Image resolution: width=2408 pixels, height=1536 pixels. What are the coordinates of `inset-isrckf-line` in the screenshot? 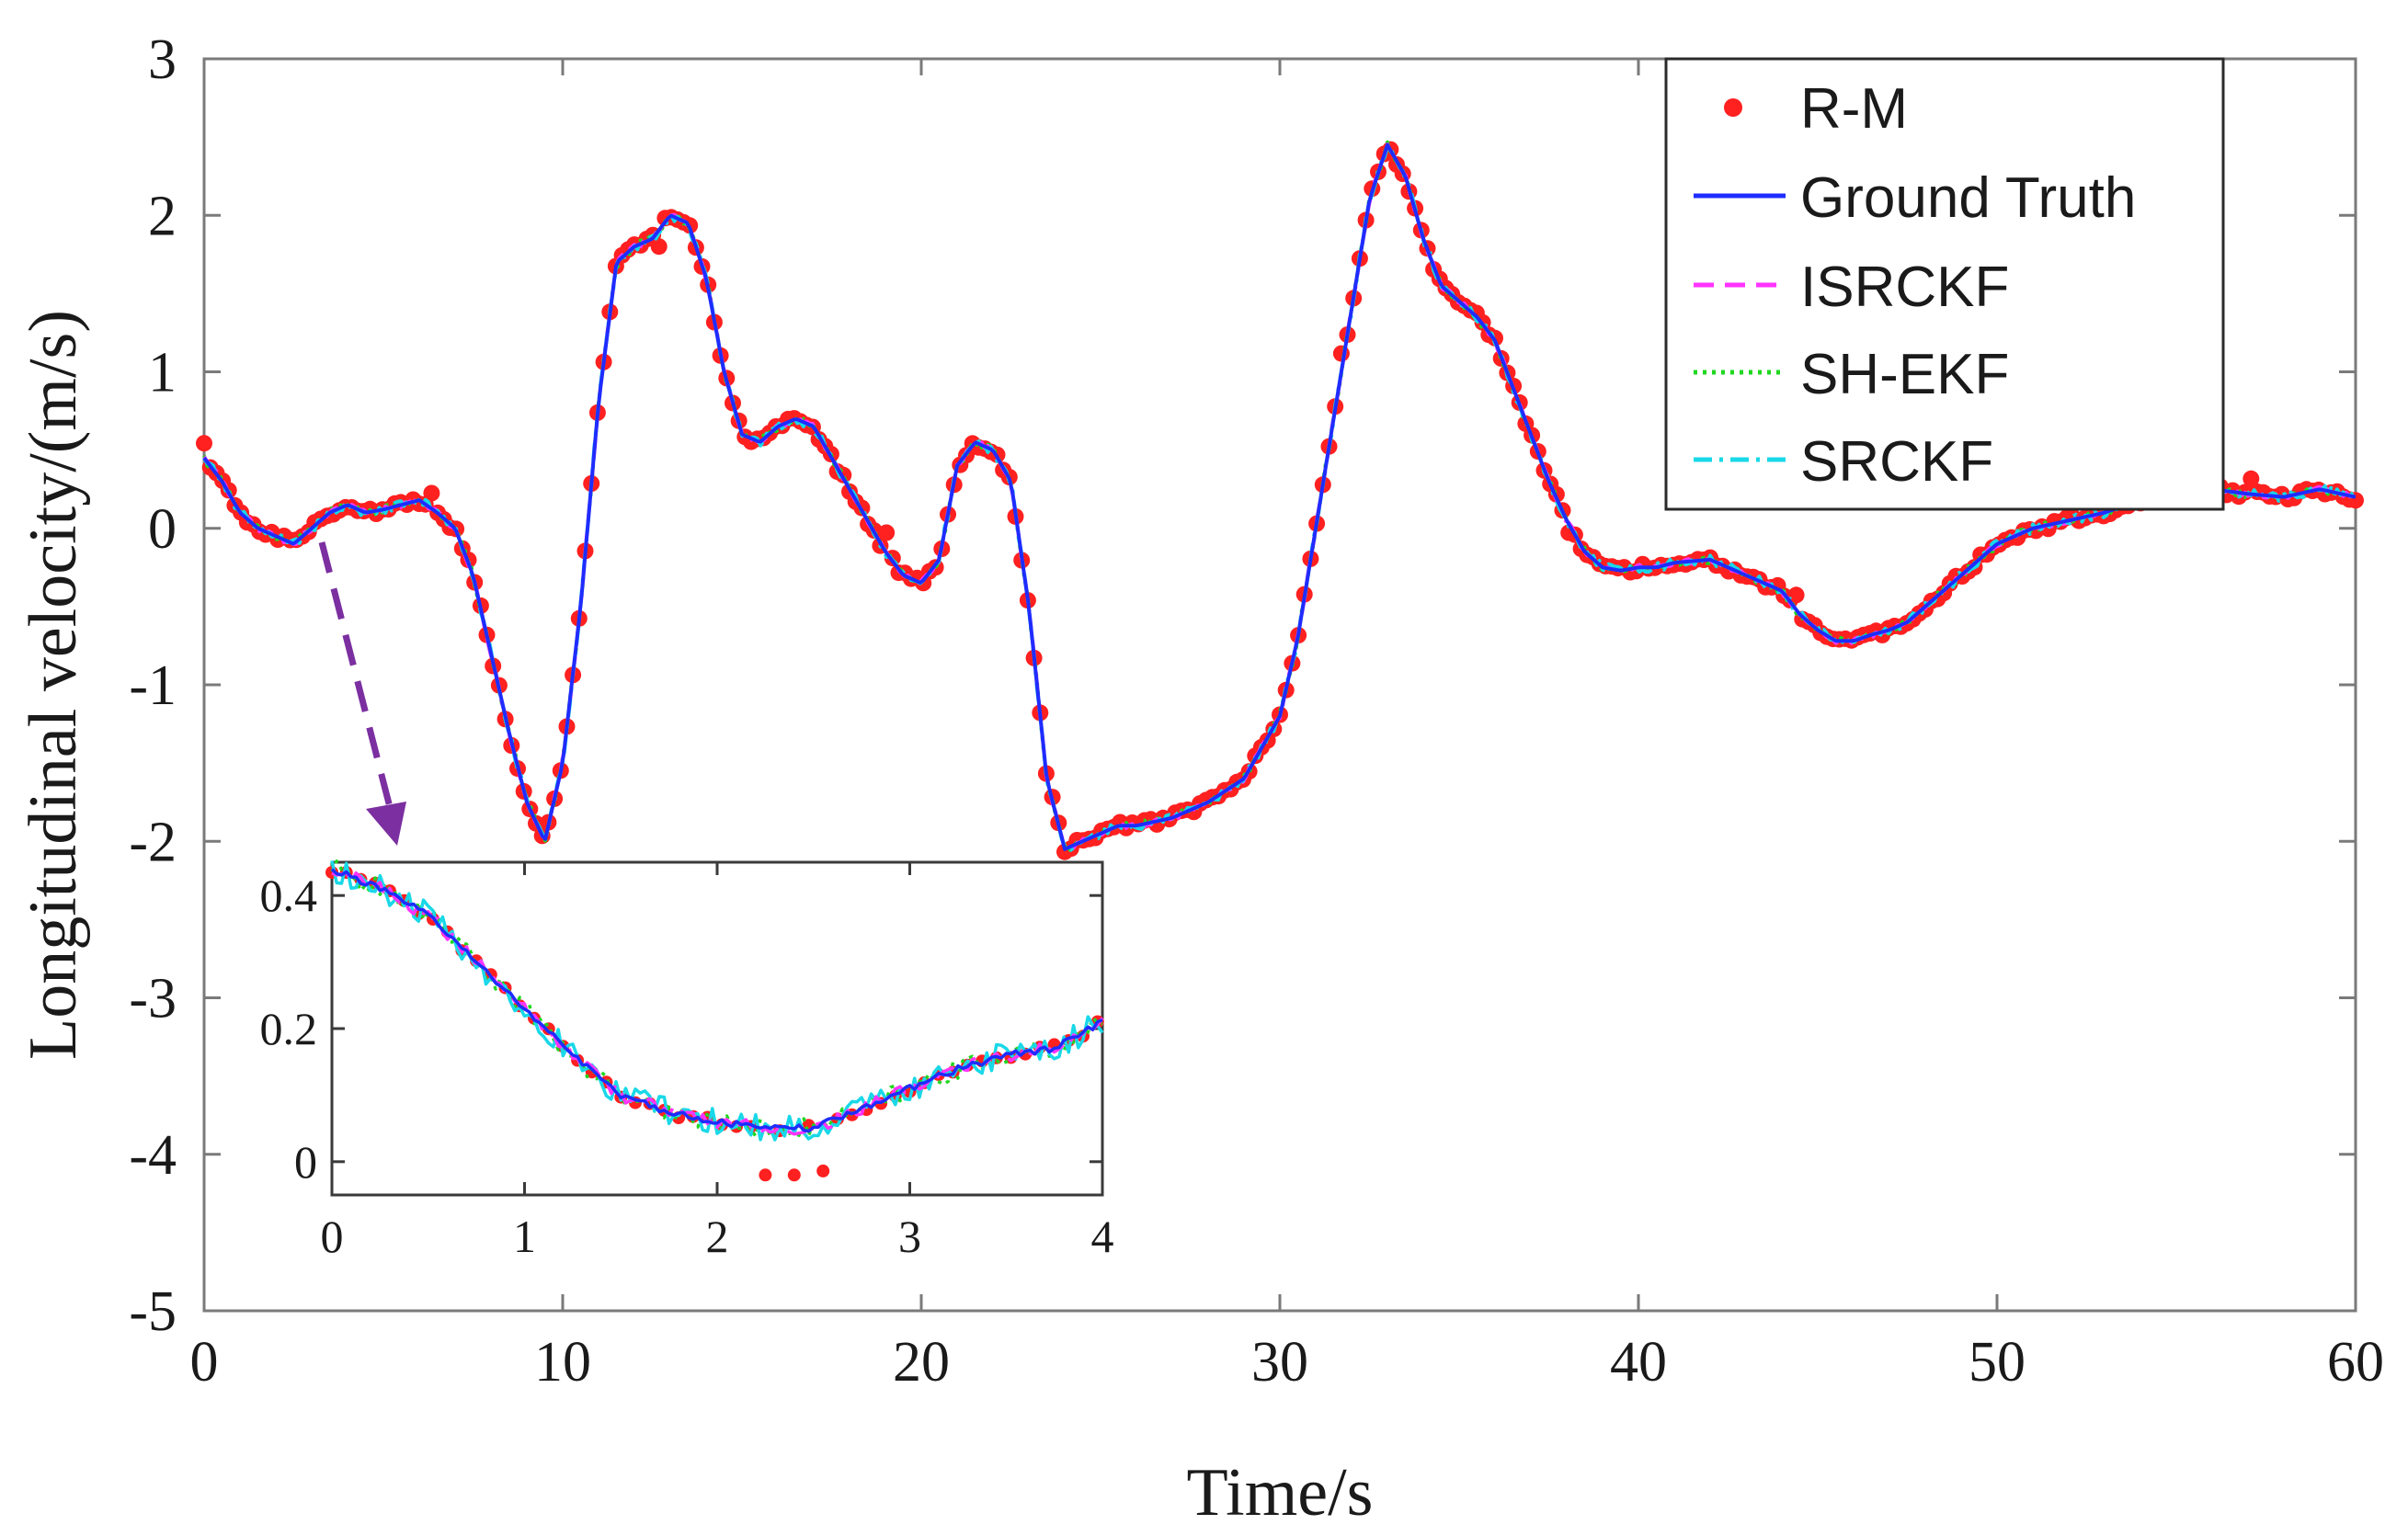 It's located at (717, 1003).